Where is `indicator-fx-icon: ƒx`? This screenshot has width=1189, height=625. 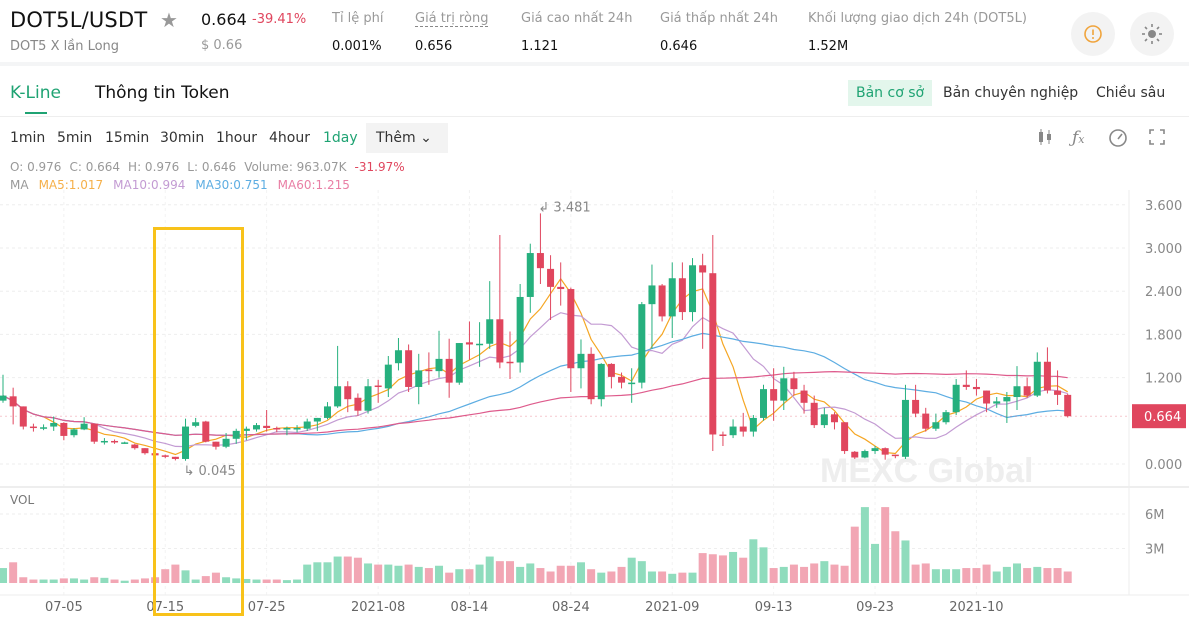 indicator-fx-icon: ƒx is located at coordinates (1078, 138).